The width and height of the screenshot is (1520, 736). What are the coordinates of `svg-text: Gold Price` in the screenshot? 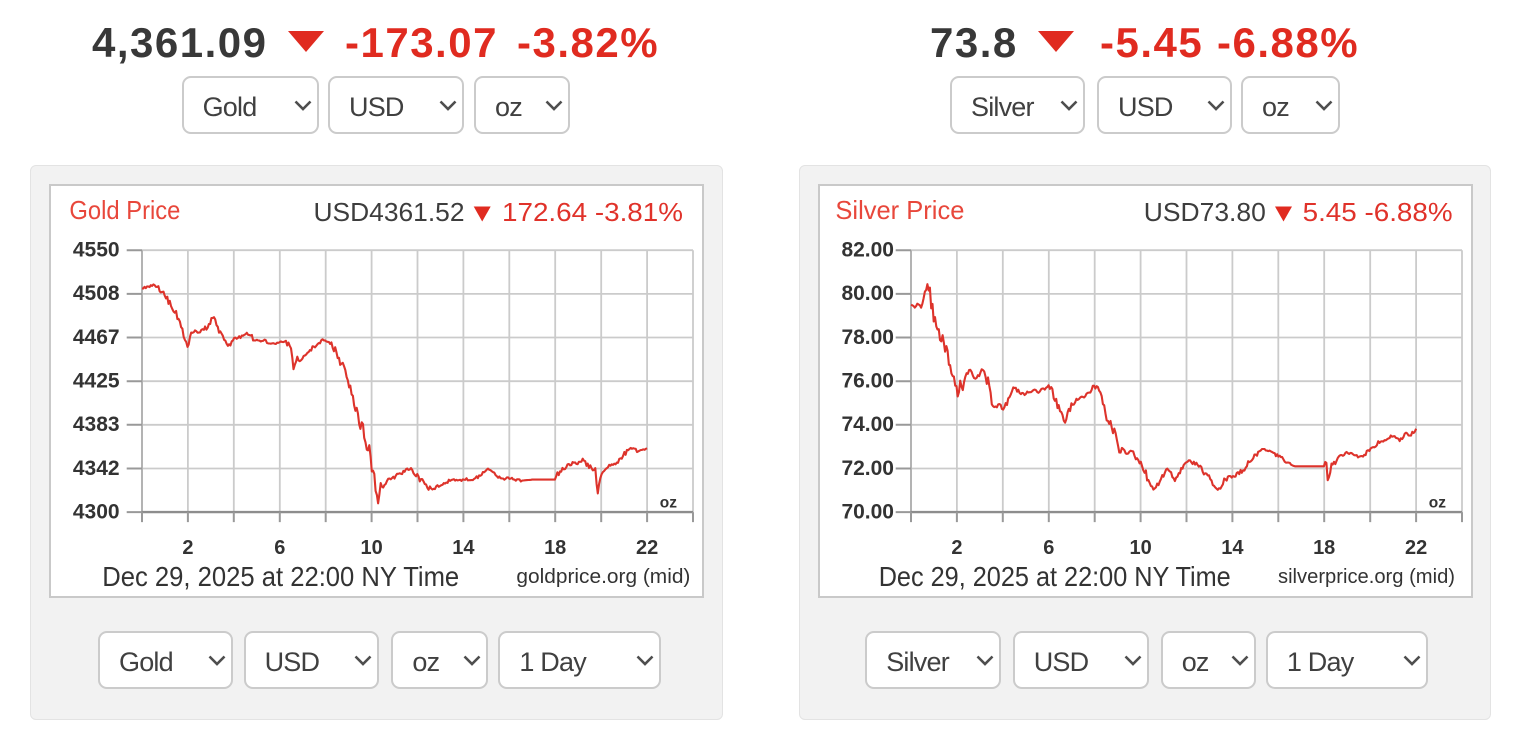 It's located at (124, 210).